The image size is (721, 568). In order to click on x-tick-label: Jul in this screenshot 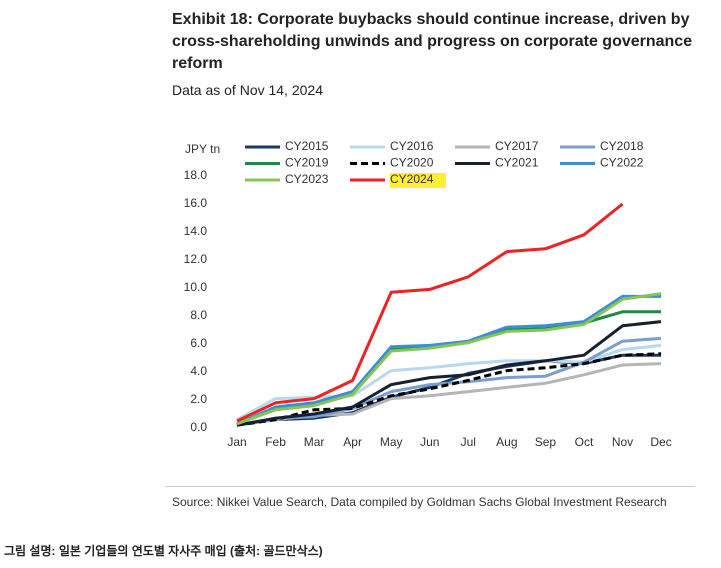, I will do `click(468, 442)`.